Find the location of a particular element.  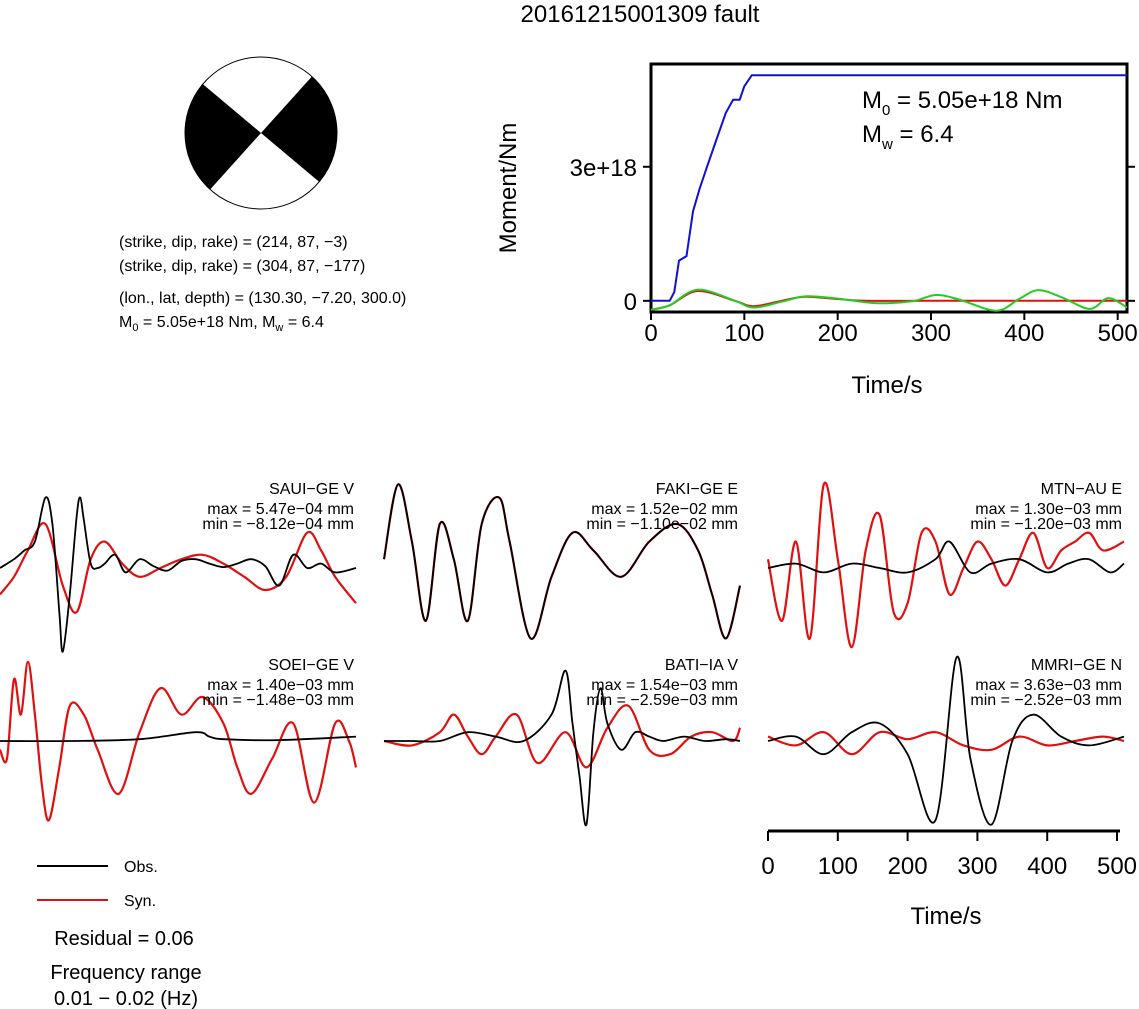

residual-text: Residual = 0.06 is located at coordinates (124, 939).